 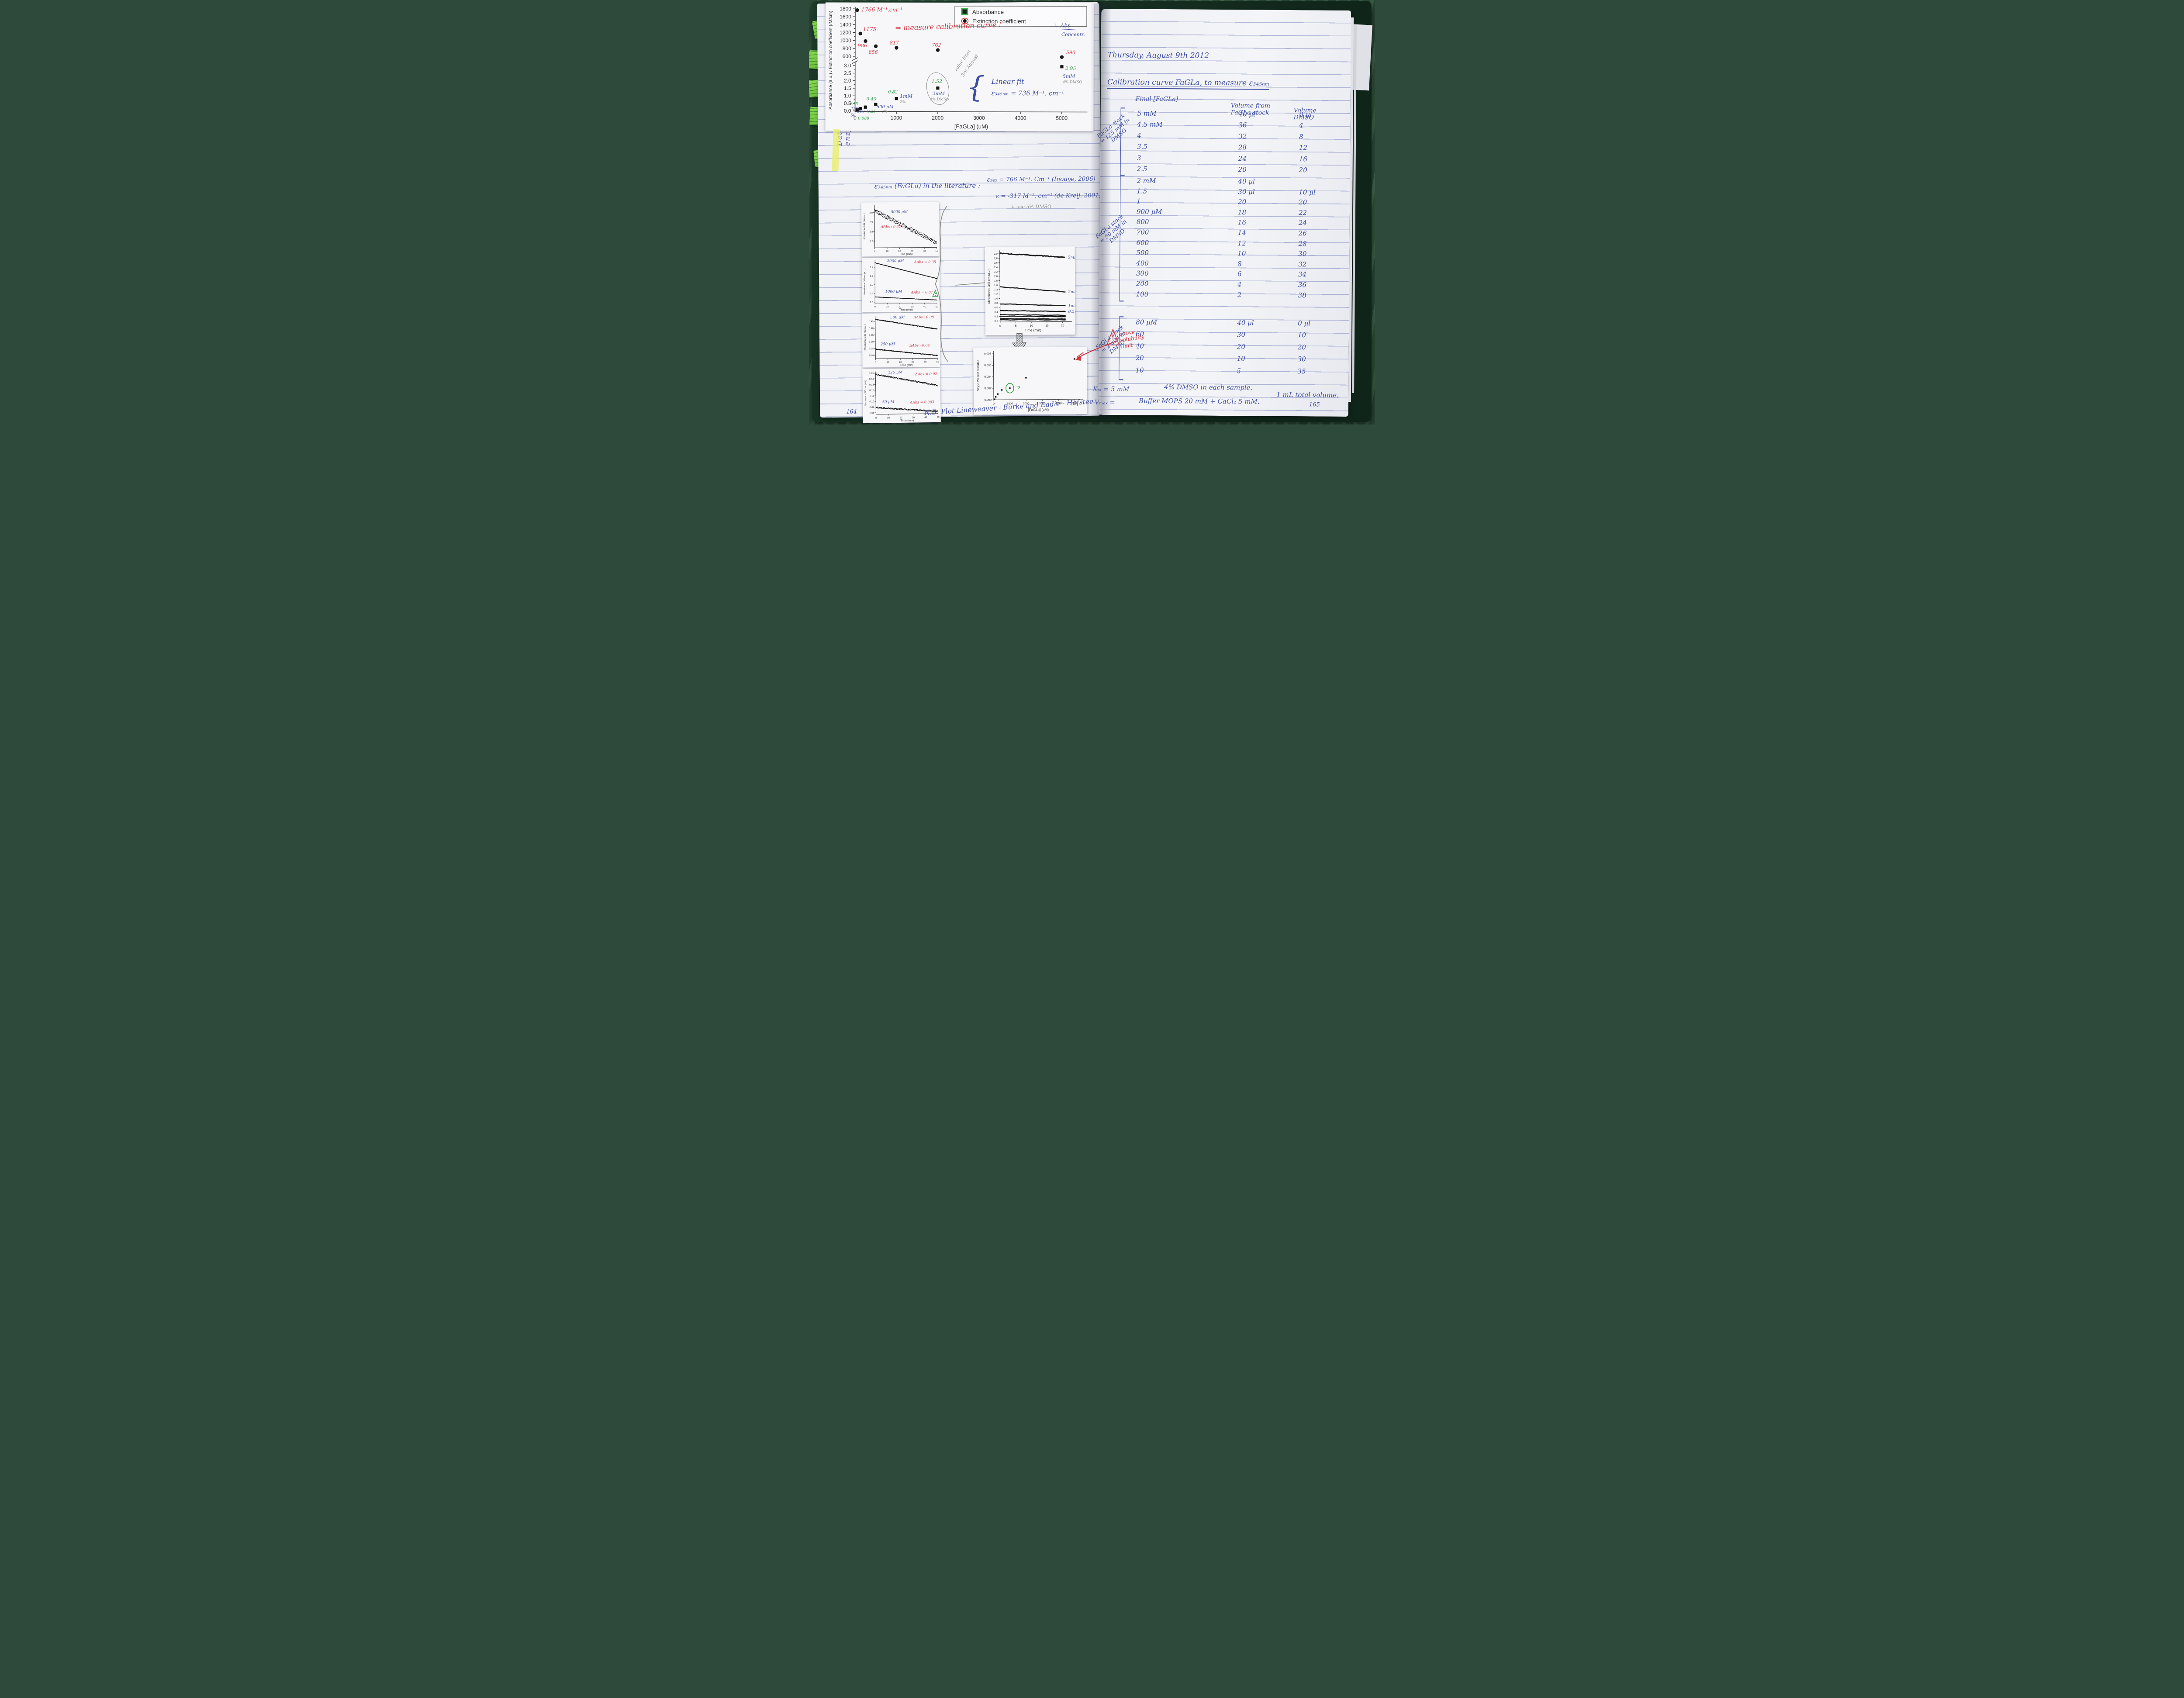 What do you see at coordinates (913, 418) in the screenshot?
I see `chart-text: 30` at bounding box center [913, 418].